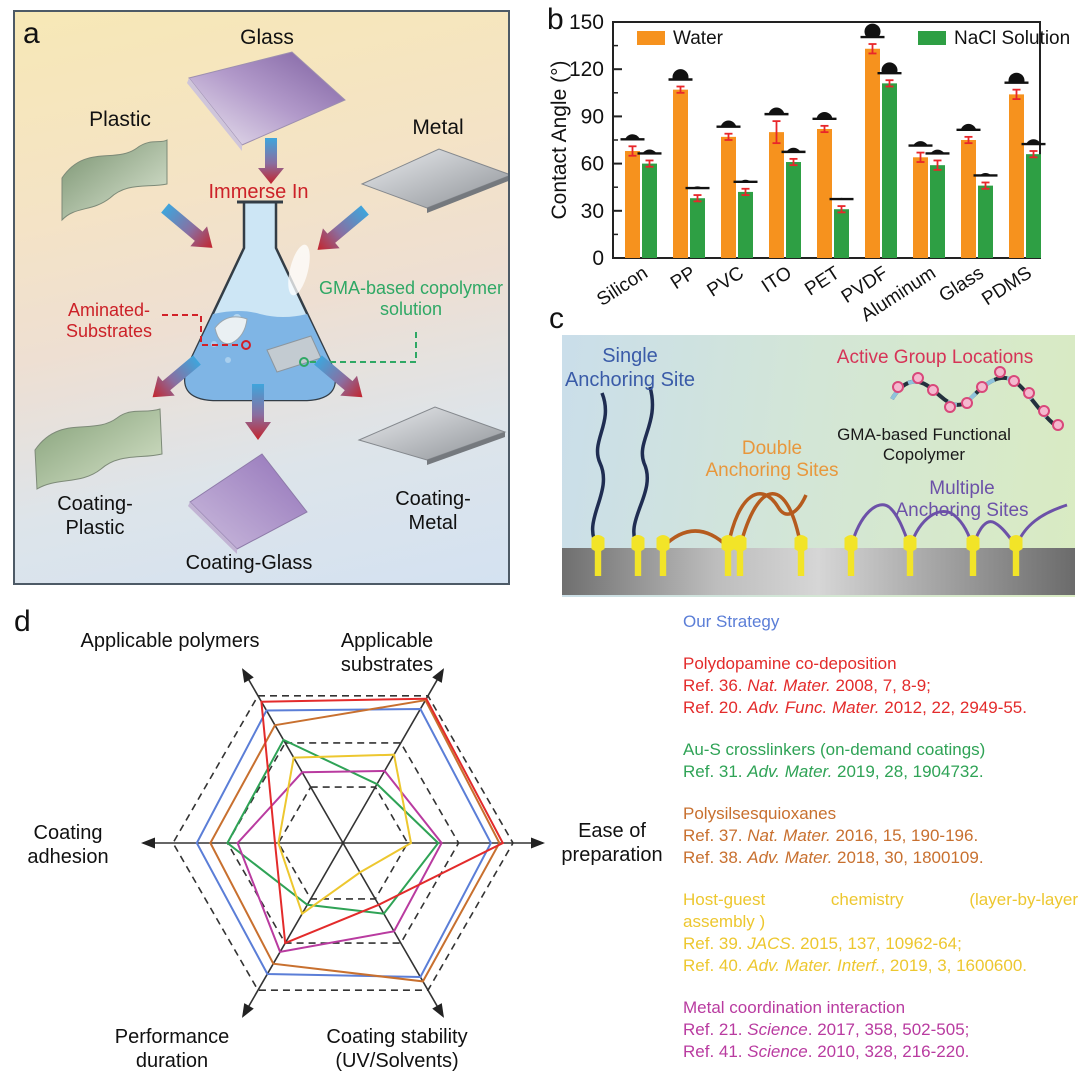 This screenshot has height=1090, width=1080. Describe the element at coordinates (826, 1029) in the screenshot. I see `radar-legend-reference: Ref. 21. Science. 2017, 358, 502-505;` at that location.